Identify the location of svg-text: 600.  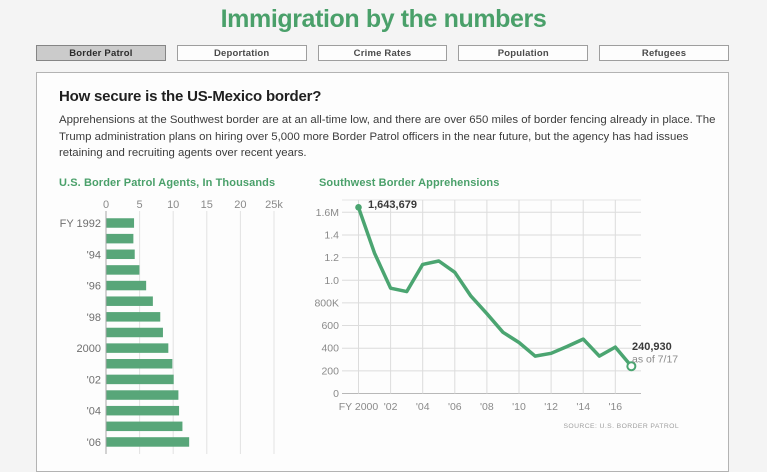
(330, 326).